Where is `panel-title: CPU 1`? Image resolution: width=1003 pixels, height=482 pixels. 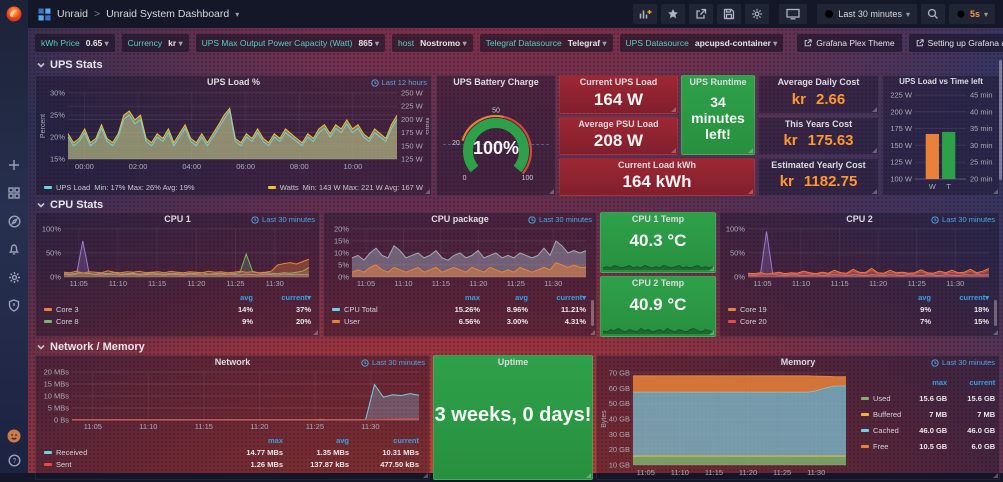
panel-title: CPU 1 is located at coordinates (177, 219).